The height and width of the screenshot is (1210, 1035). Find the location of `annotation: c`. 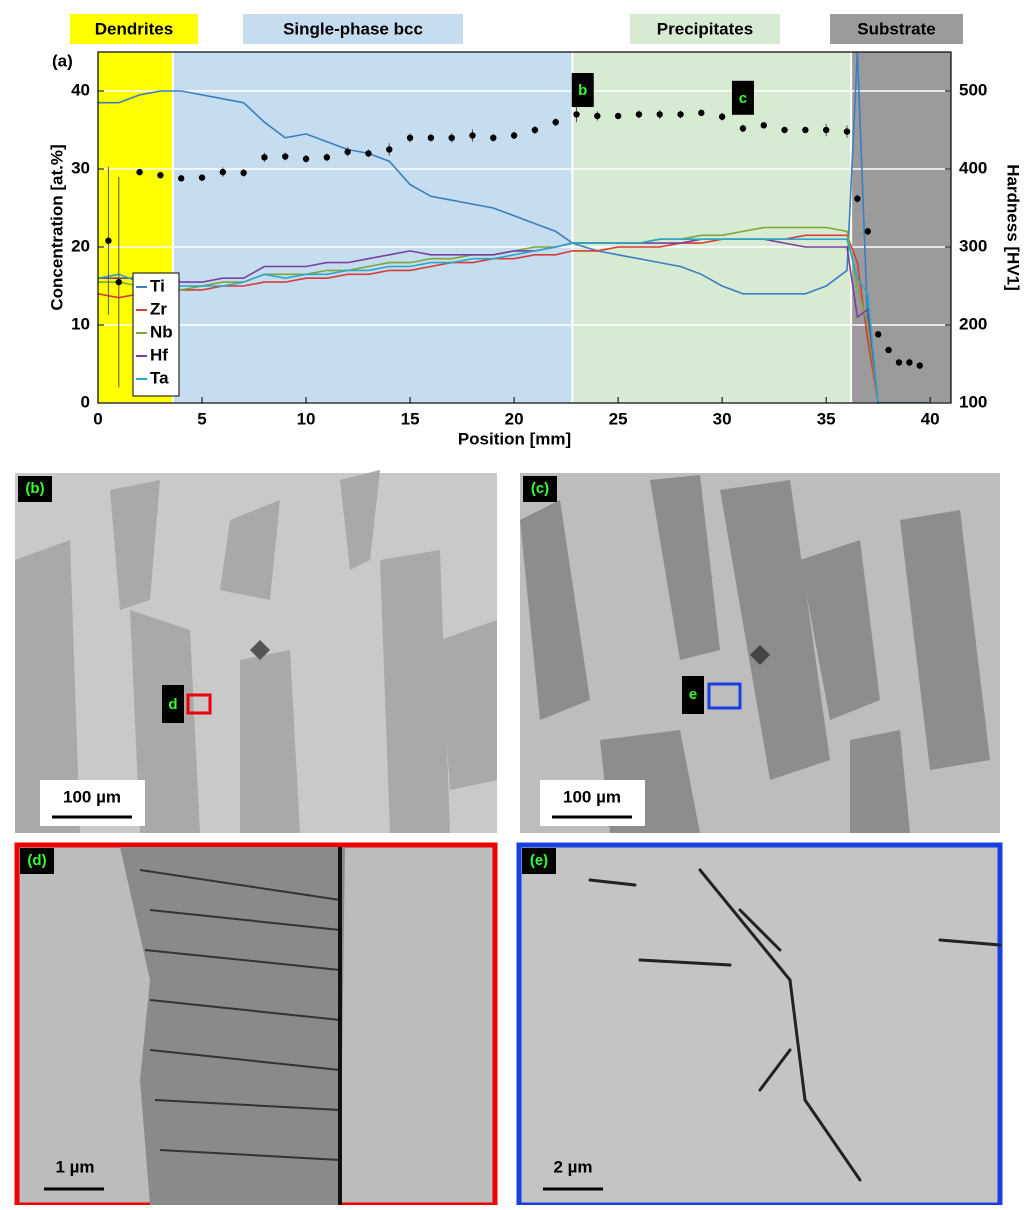

annotation: c is located at coordinates (743, 98).